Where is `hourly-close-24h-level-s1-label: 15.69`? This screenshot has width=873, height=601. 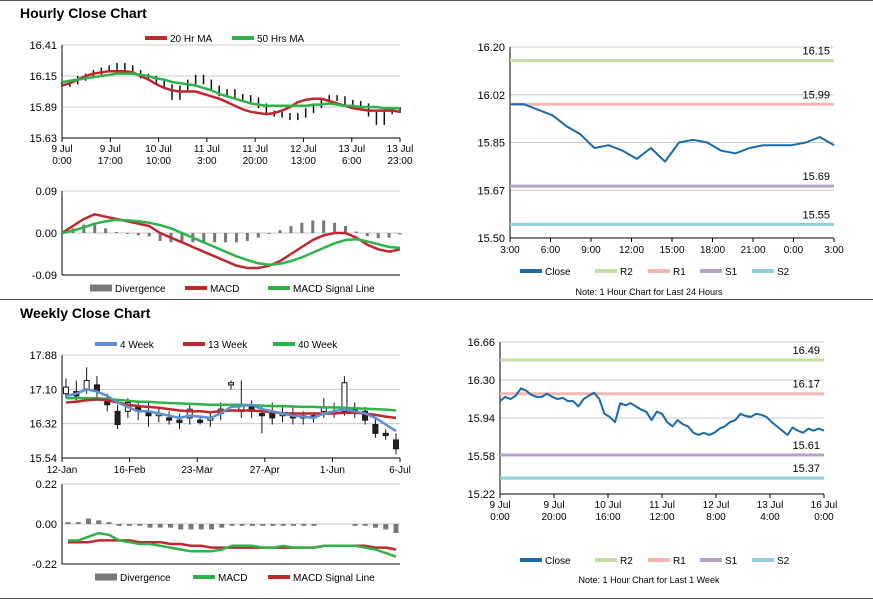 hourly-close-24h-level-s1-label: 15.69 is located at coordinates (816, 177).